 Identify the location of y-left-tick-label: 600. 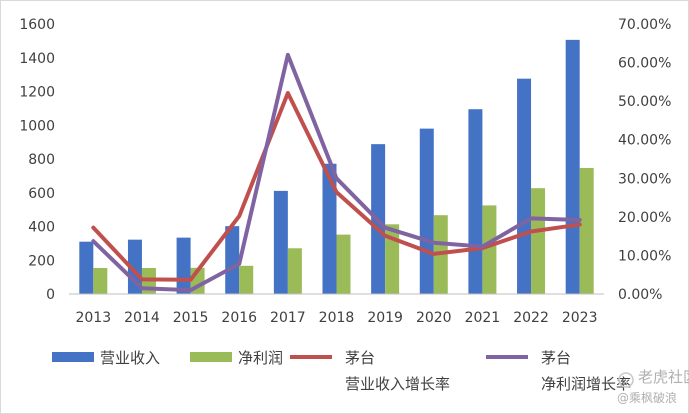
(41, 194).